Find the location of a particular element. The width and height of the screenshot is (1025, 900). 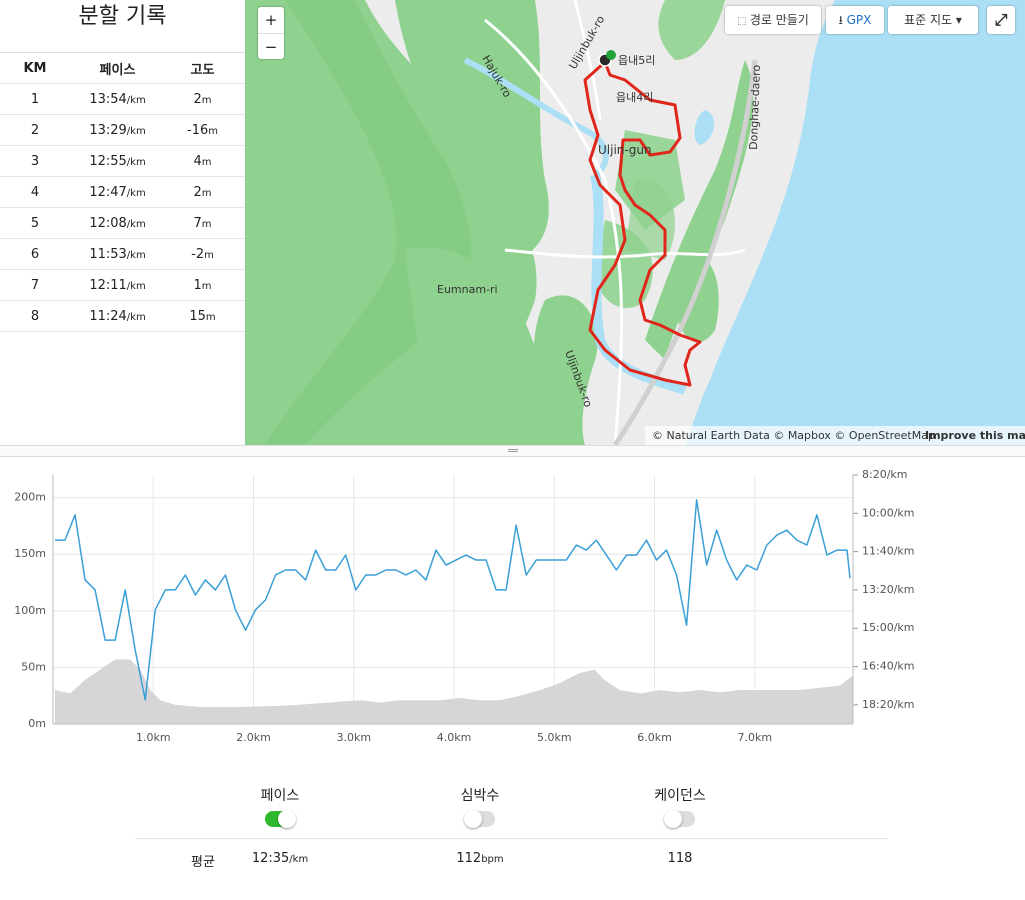

elev-unit: m is located at coordinates (206, 224).